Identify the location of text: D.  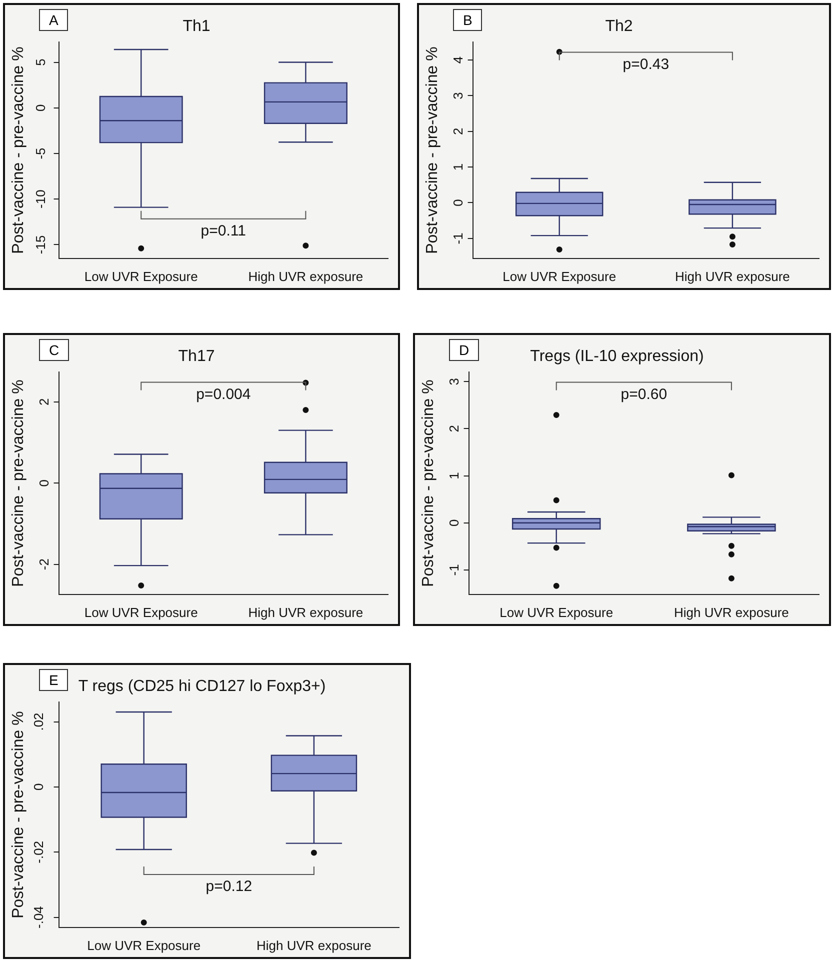
(464, 350).